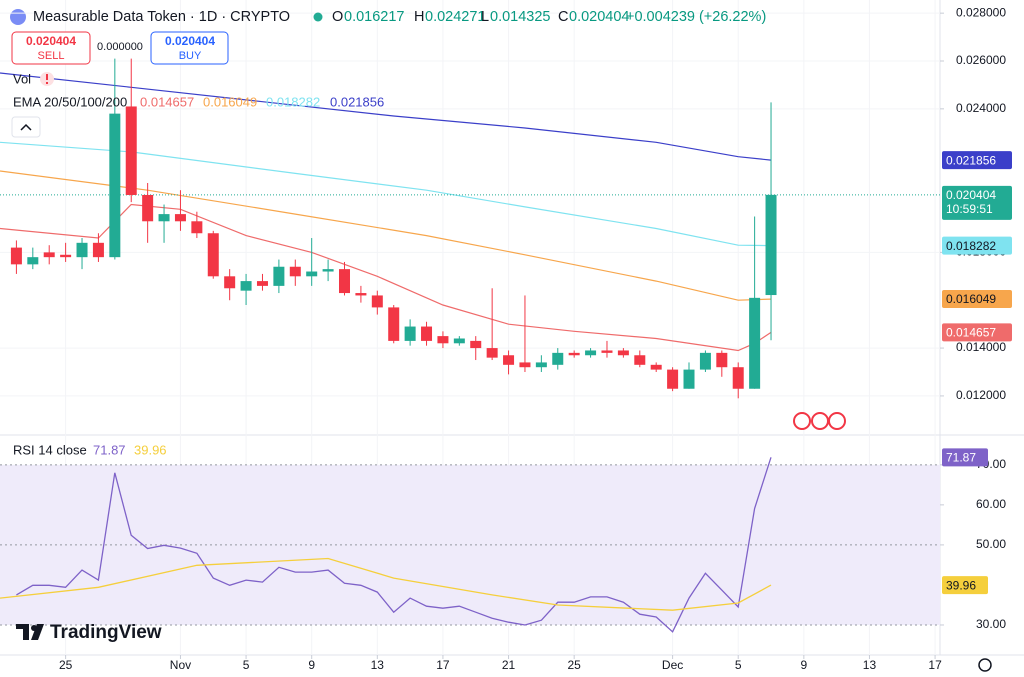 This screenshot has height=677, width=1024. I want to click on sell-button, so click(51, 48).